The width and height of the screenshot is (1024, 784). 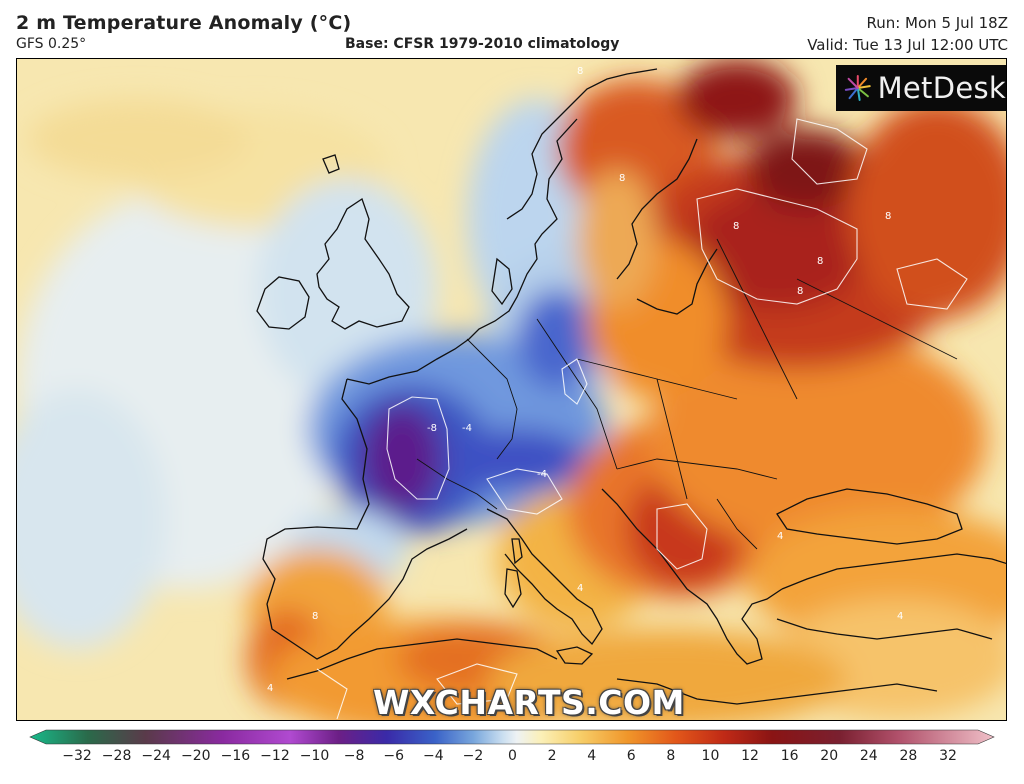 I want to click on colorbar-tick-label: 12, so click(x=750, y=756).